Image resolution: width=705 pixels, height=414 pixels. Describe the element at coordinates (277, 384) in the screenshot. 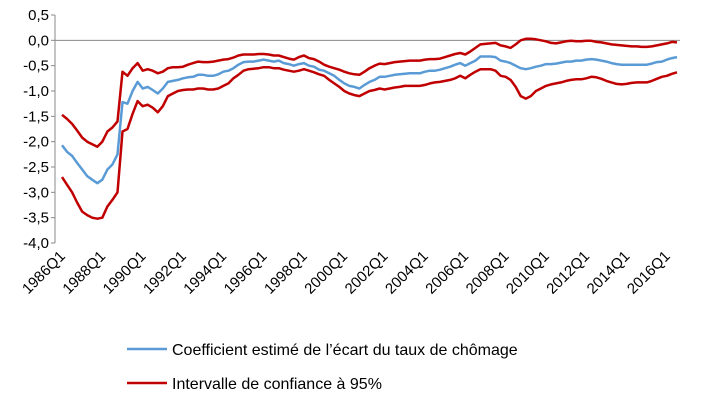

I see `legend-label: Intervalle de confiance à 95%` at that location.